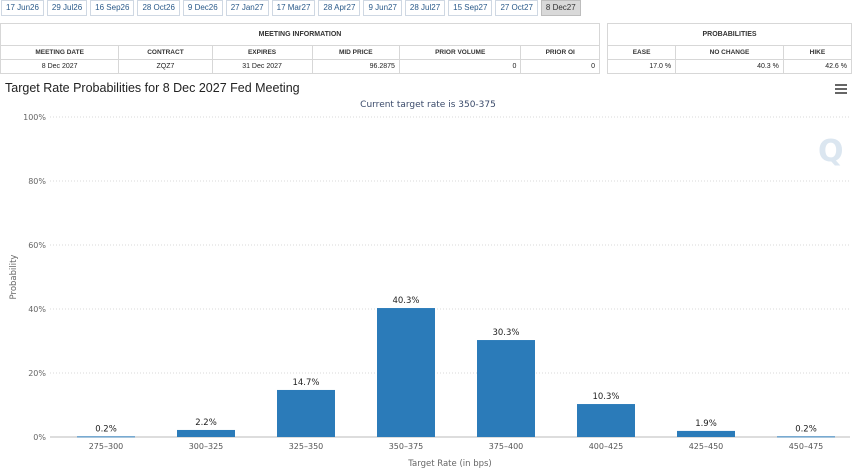 This screenshot has height=470, width=859. What do you see at coordinates (560, 8) in the screenshot?
I see `tab-8-dec27: 8 Dec27` at bounding box center [560, 8].